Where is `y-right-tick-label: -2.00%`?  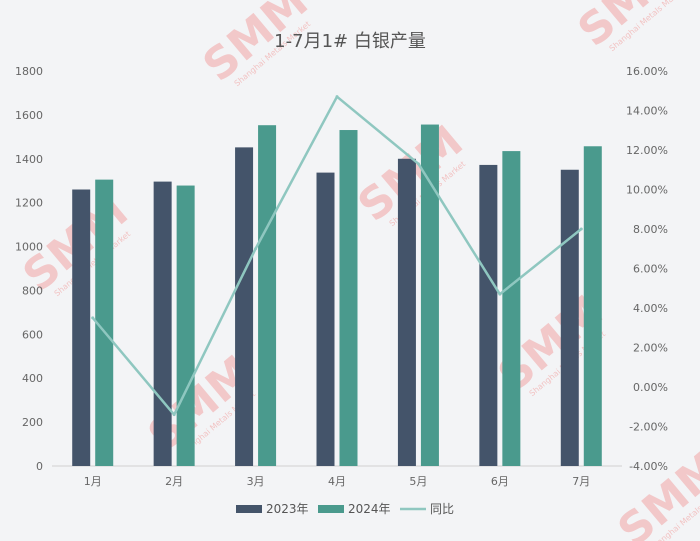
y-right-tick-label: -2.00% is located at coordinates (648, 427).